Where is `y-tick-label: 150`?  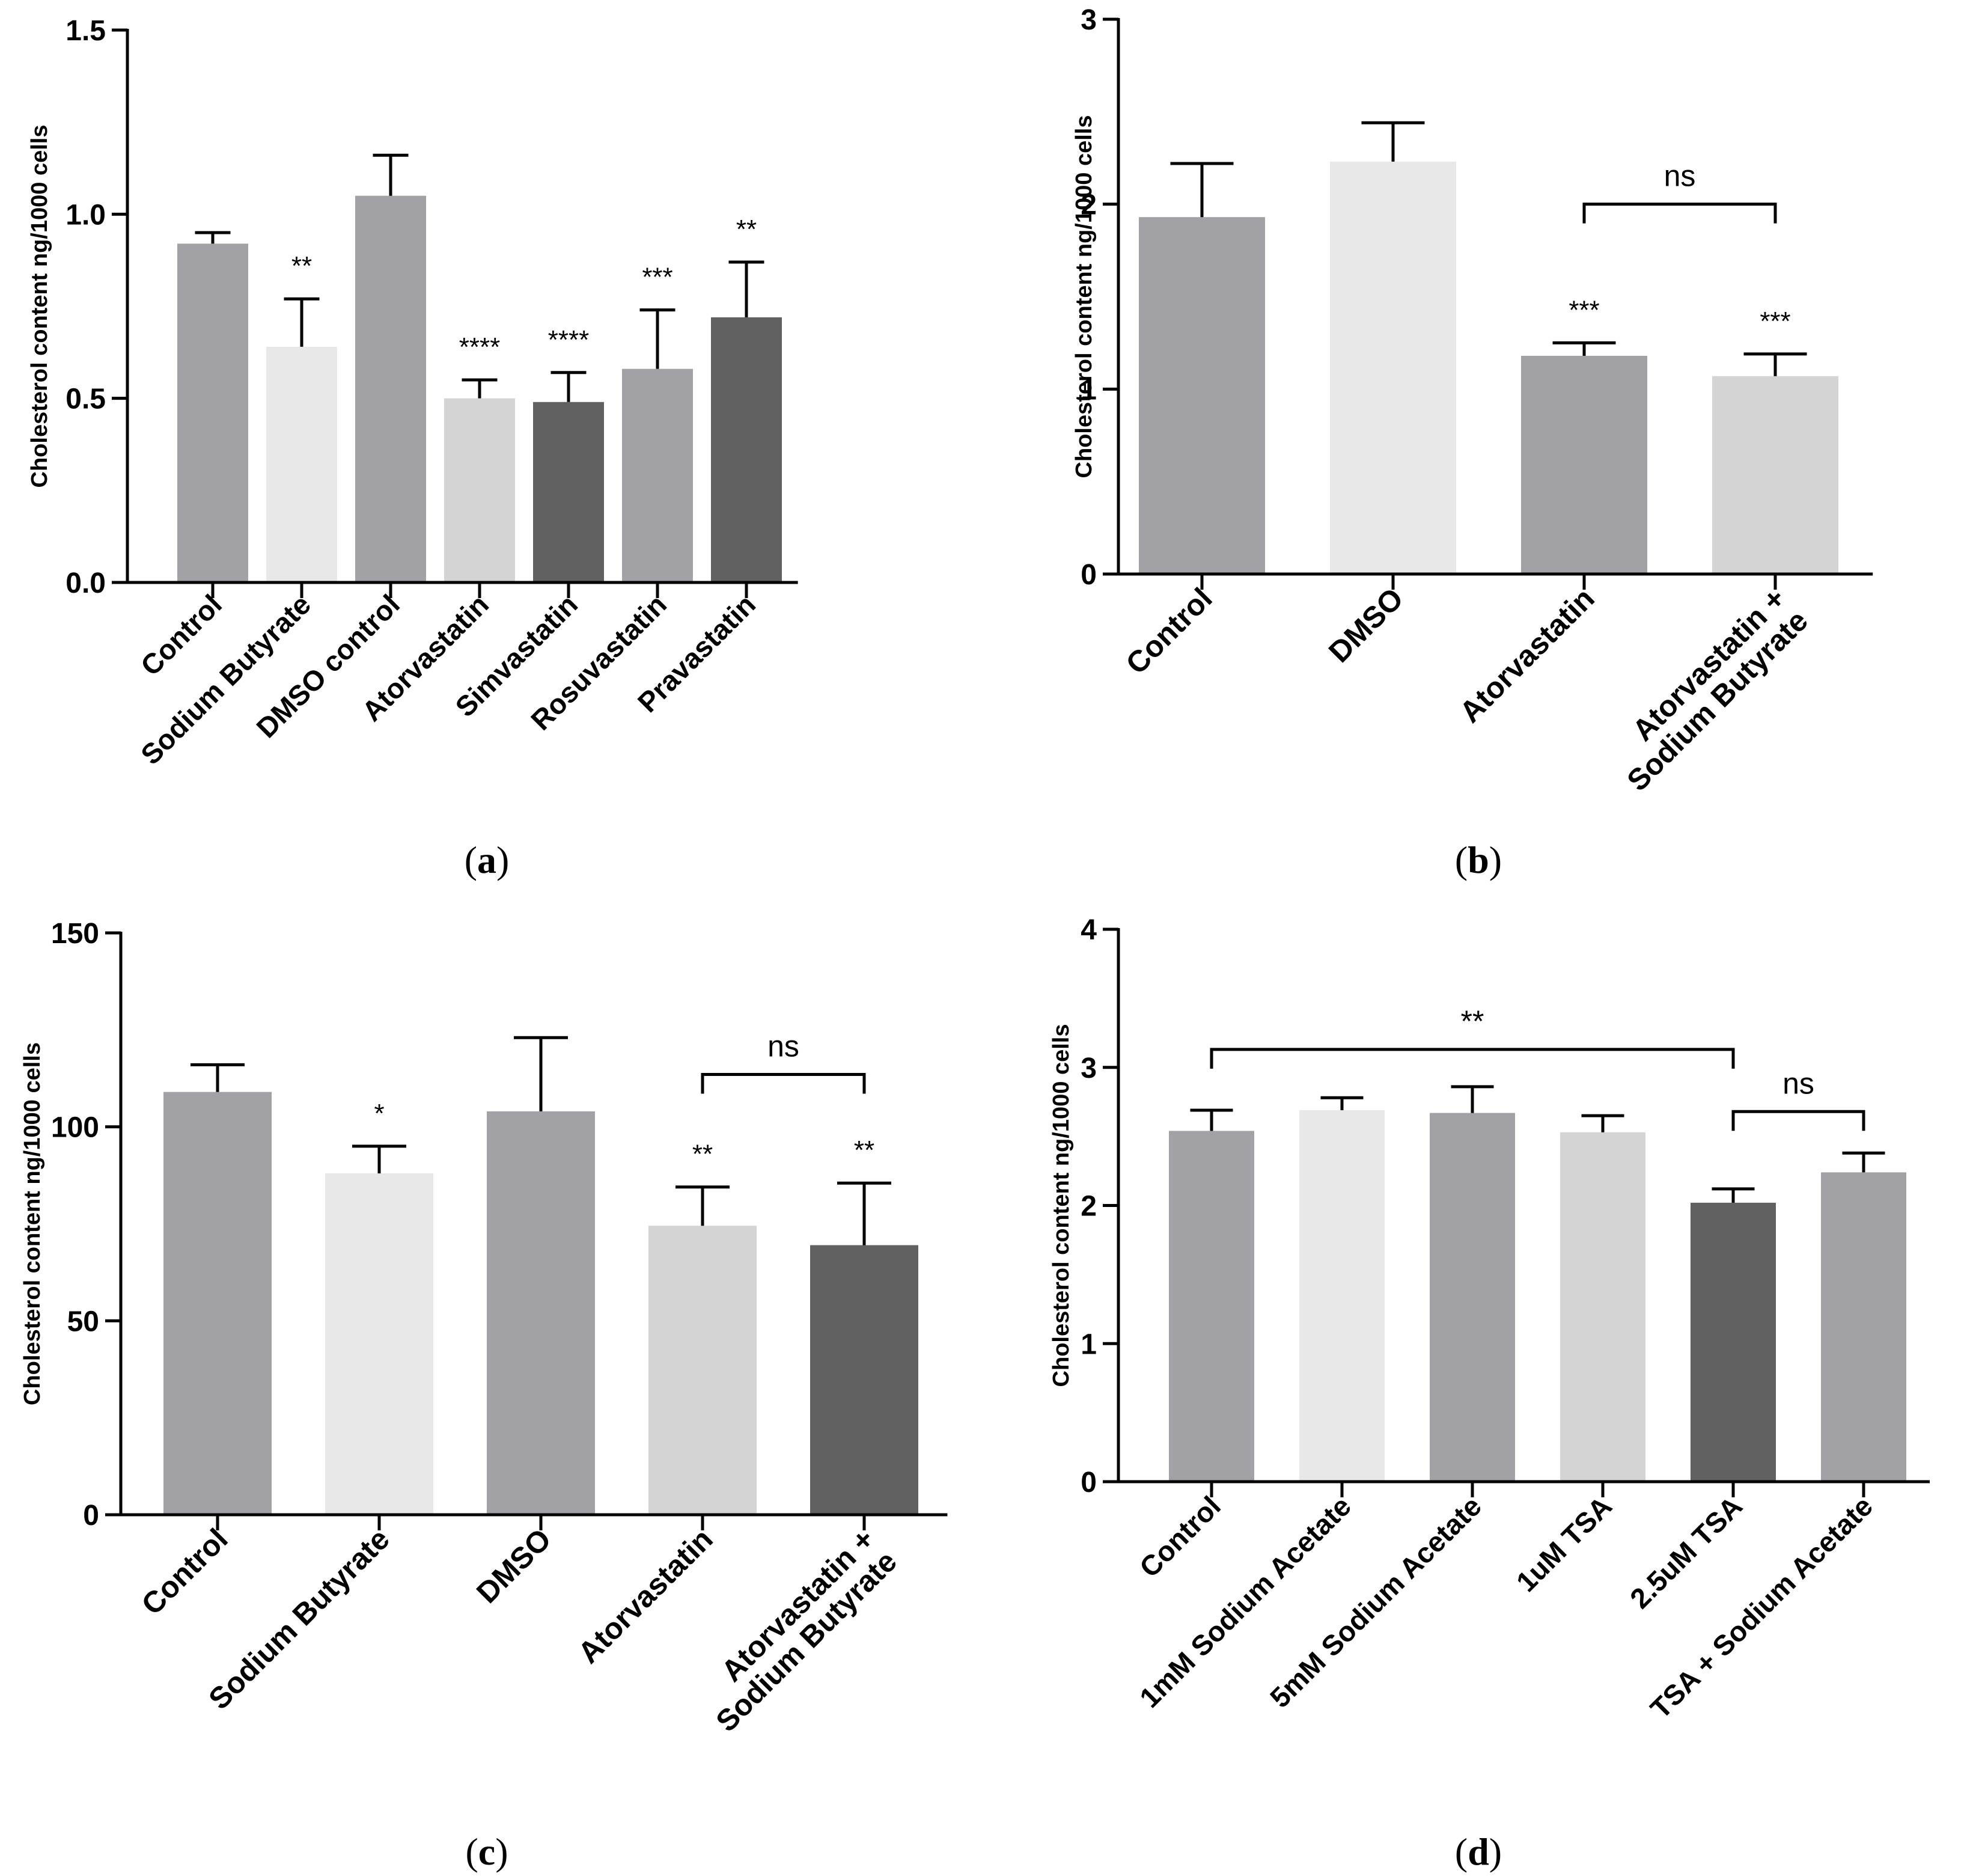
y-tick-label: 150 is located at coordinates (75, 934).